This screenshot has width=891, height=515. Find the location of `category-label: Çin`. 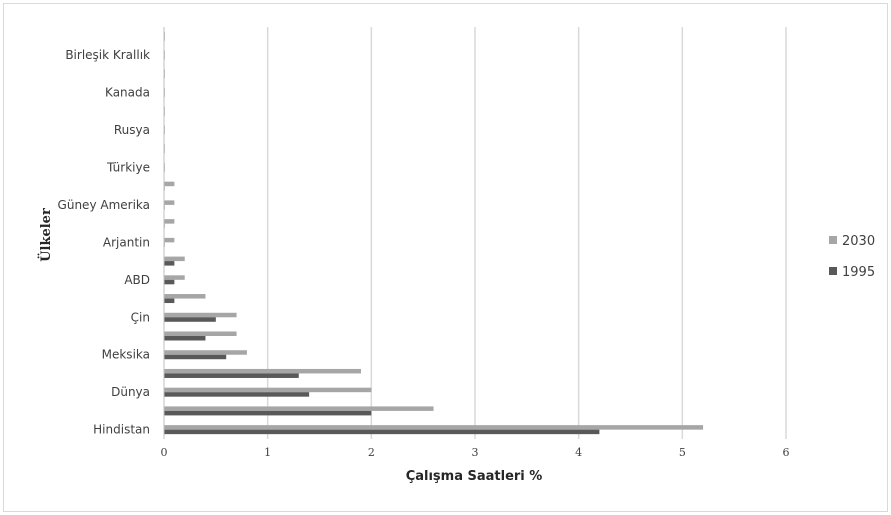

category-label: Çin is located at coordinates (140, 317).